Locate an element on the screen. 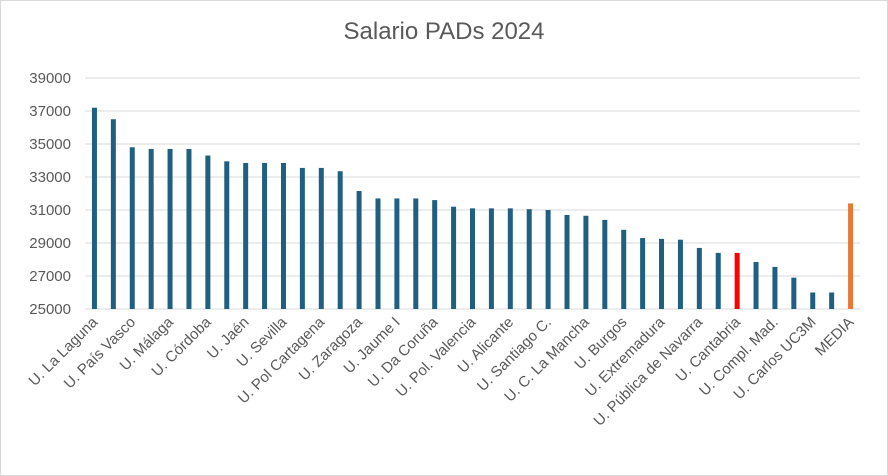  y-tick-label: 29000 is located at coordinates (50, 243).